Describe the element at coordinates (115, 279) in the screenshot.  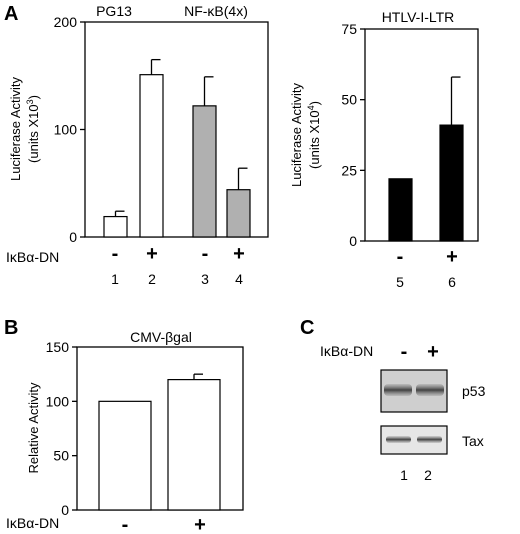
I see `lane-number: 1` at that location.